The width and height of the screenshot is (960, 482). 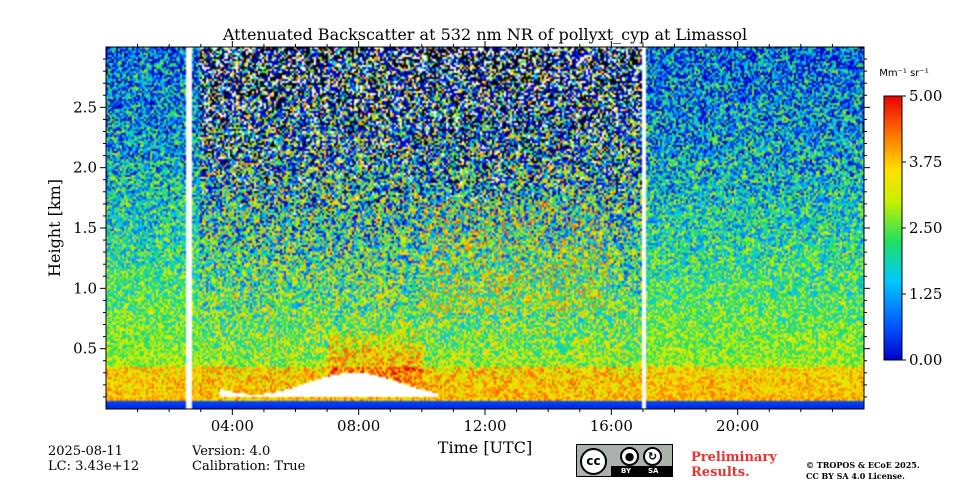 I want to click on sa-share-icon: ↻, so click(x=652, y=456).